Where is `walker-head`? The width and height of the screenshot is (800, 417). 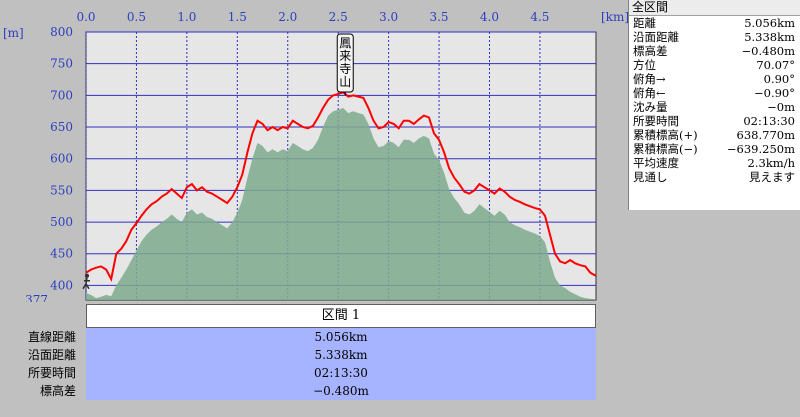 walker-head is located at coordinates (87, 275).